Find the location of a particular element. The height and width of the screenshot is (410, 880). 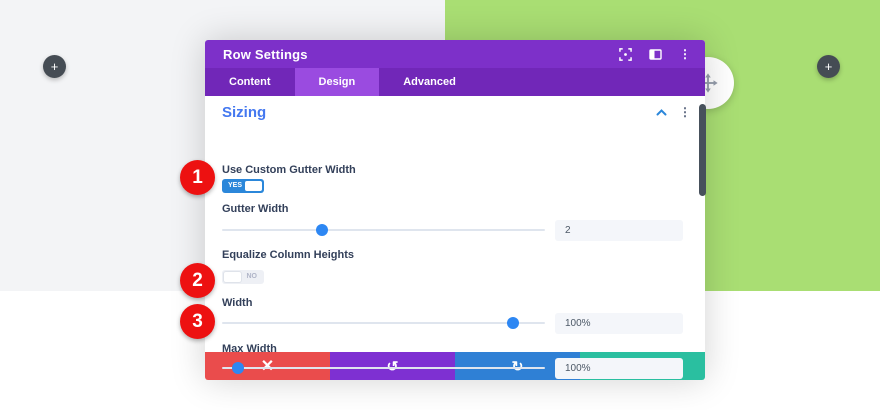

annotation-number: 1 is located at coordinates (197, 177).